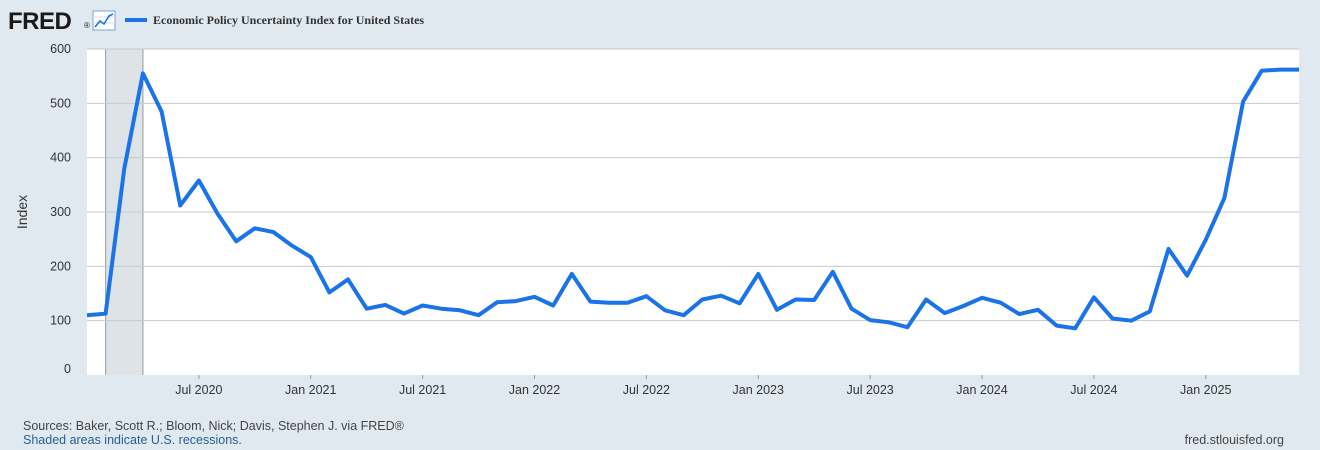 The height and width of the screenshot is (450, 1320). Describe the element at coordinates (67, 369) in the screenshot. I see `y-tick-label: 0` at that location.